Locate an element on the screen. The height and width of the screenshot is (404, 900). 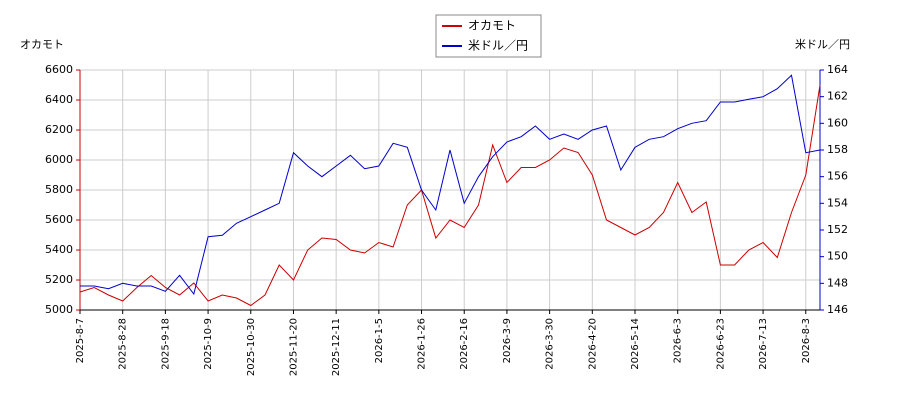
y-axis-title: オカモト is located at coordinates (42, 44).